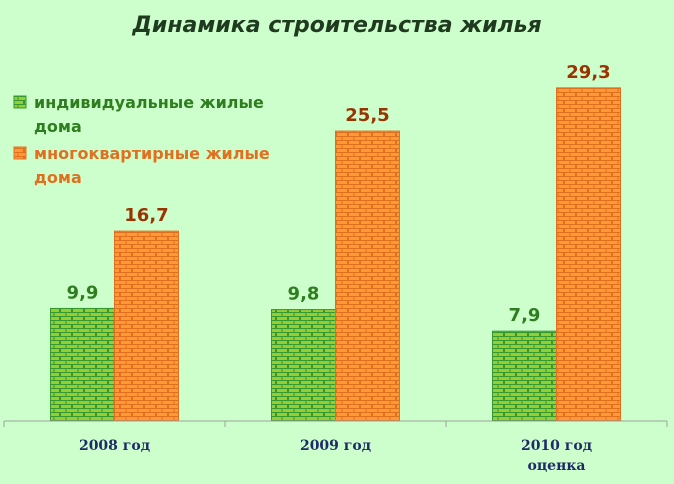 This screenshot has height=484, width=674. Describe the element at coordinates (58, 126) in the screenshot. I see `legend-label-individual-line2: дома` at that location.